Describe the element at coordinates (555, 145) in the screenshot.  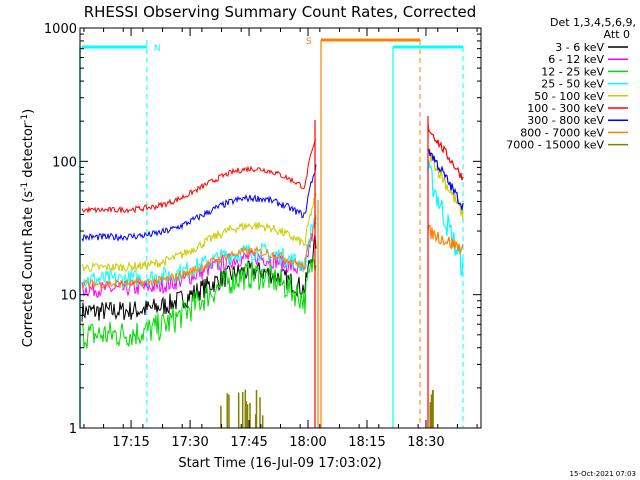
I see `legend-label: 7000 - 15000 keV` at that location.